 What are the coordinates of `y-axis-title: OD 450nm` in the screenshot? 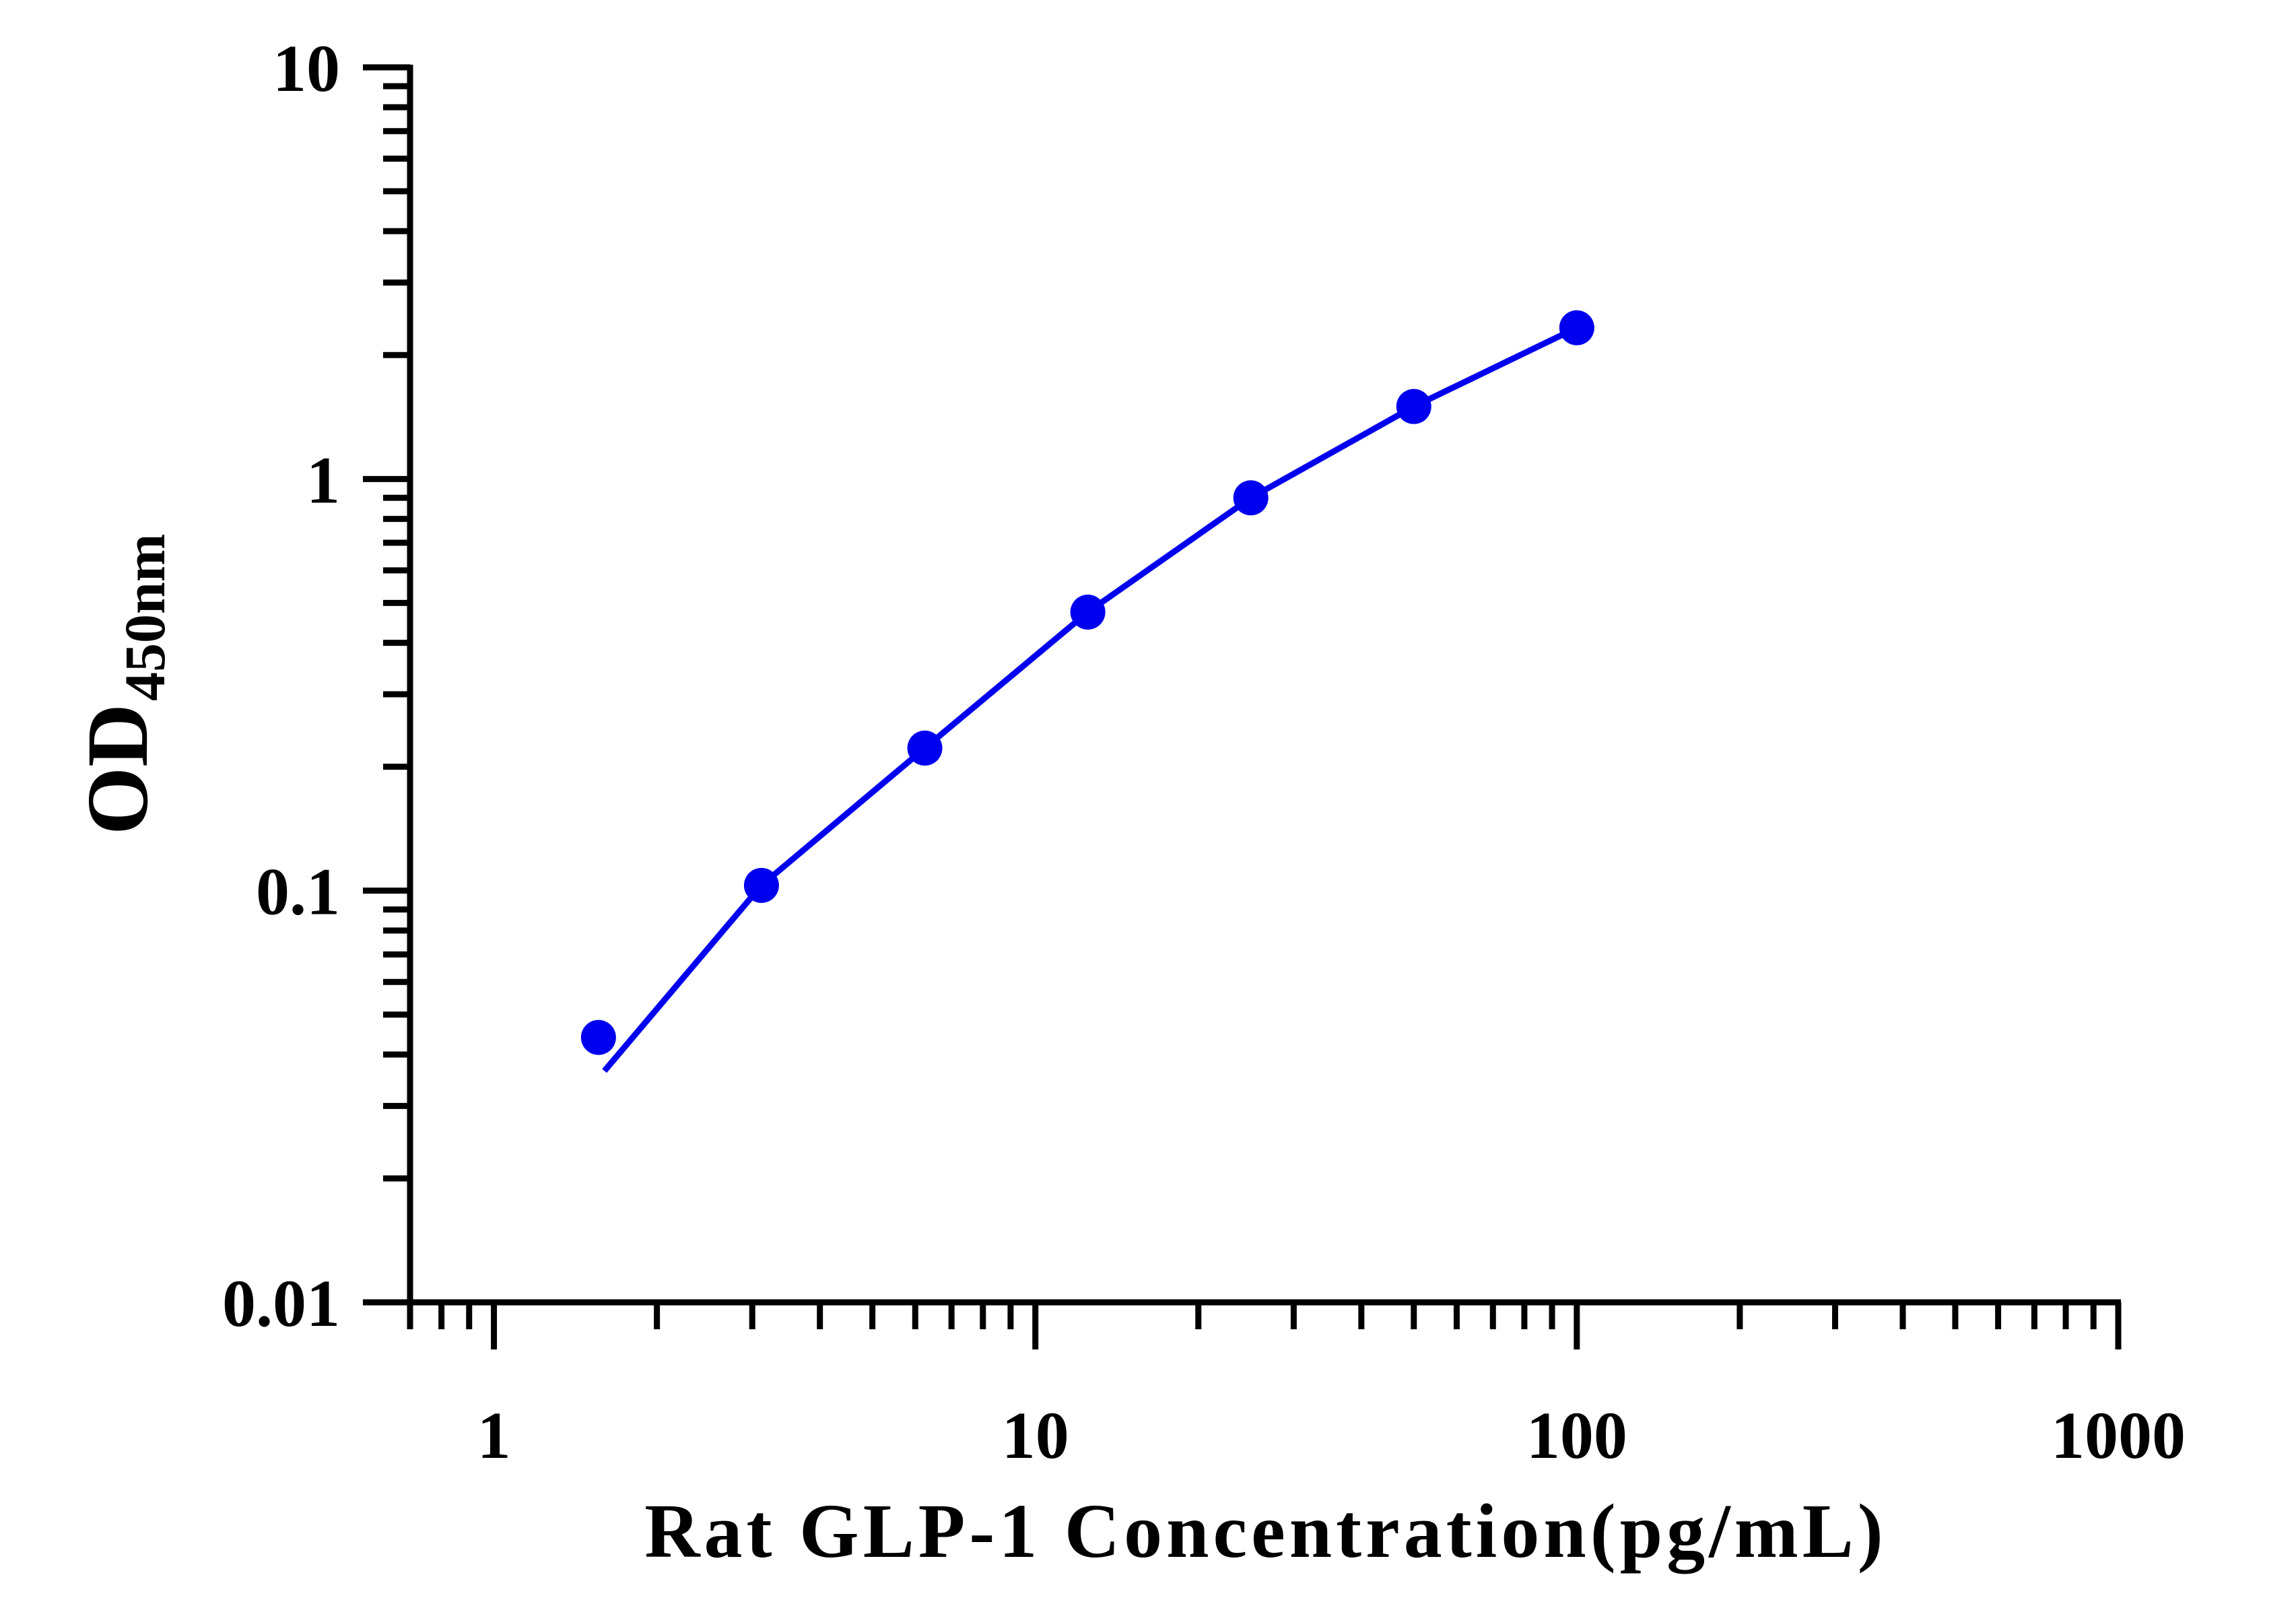 It's located at (123, 684).